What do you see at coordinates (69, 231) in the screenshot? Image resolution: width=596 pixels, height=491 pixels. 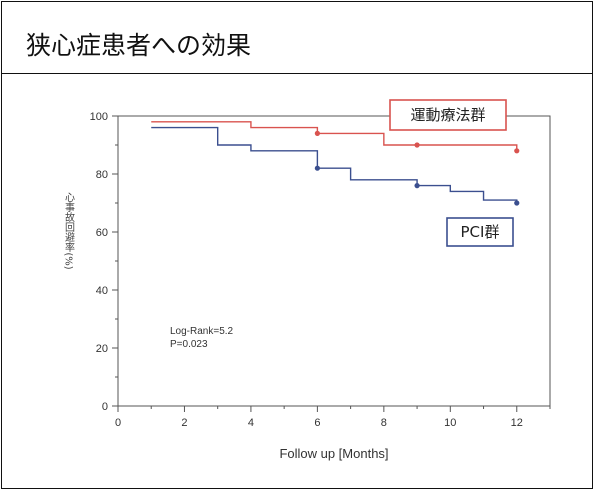 I see `y-axis-label: 心事故回避率(%)` at bounding box center [69, 231].